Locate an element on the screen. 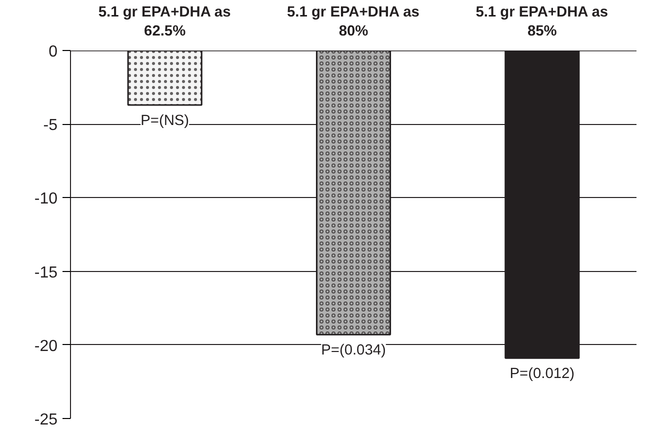 This screenshot has height=437, width=648. y-tick-label: 0 is located at coordinates (53, 52).